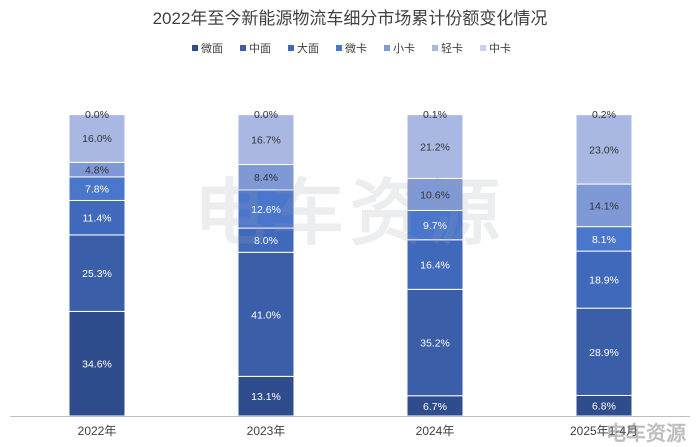  I want to click on data-label-1-0: 13.1%, so click(266, 397).